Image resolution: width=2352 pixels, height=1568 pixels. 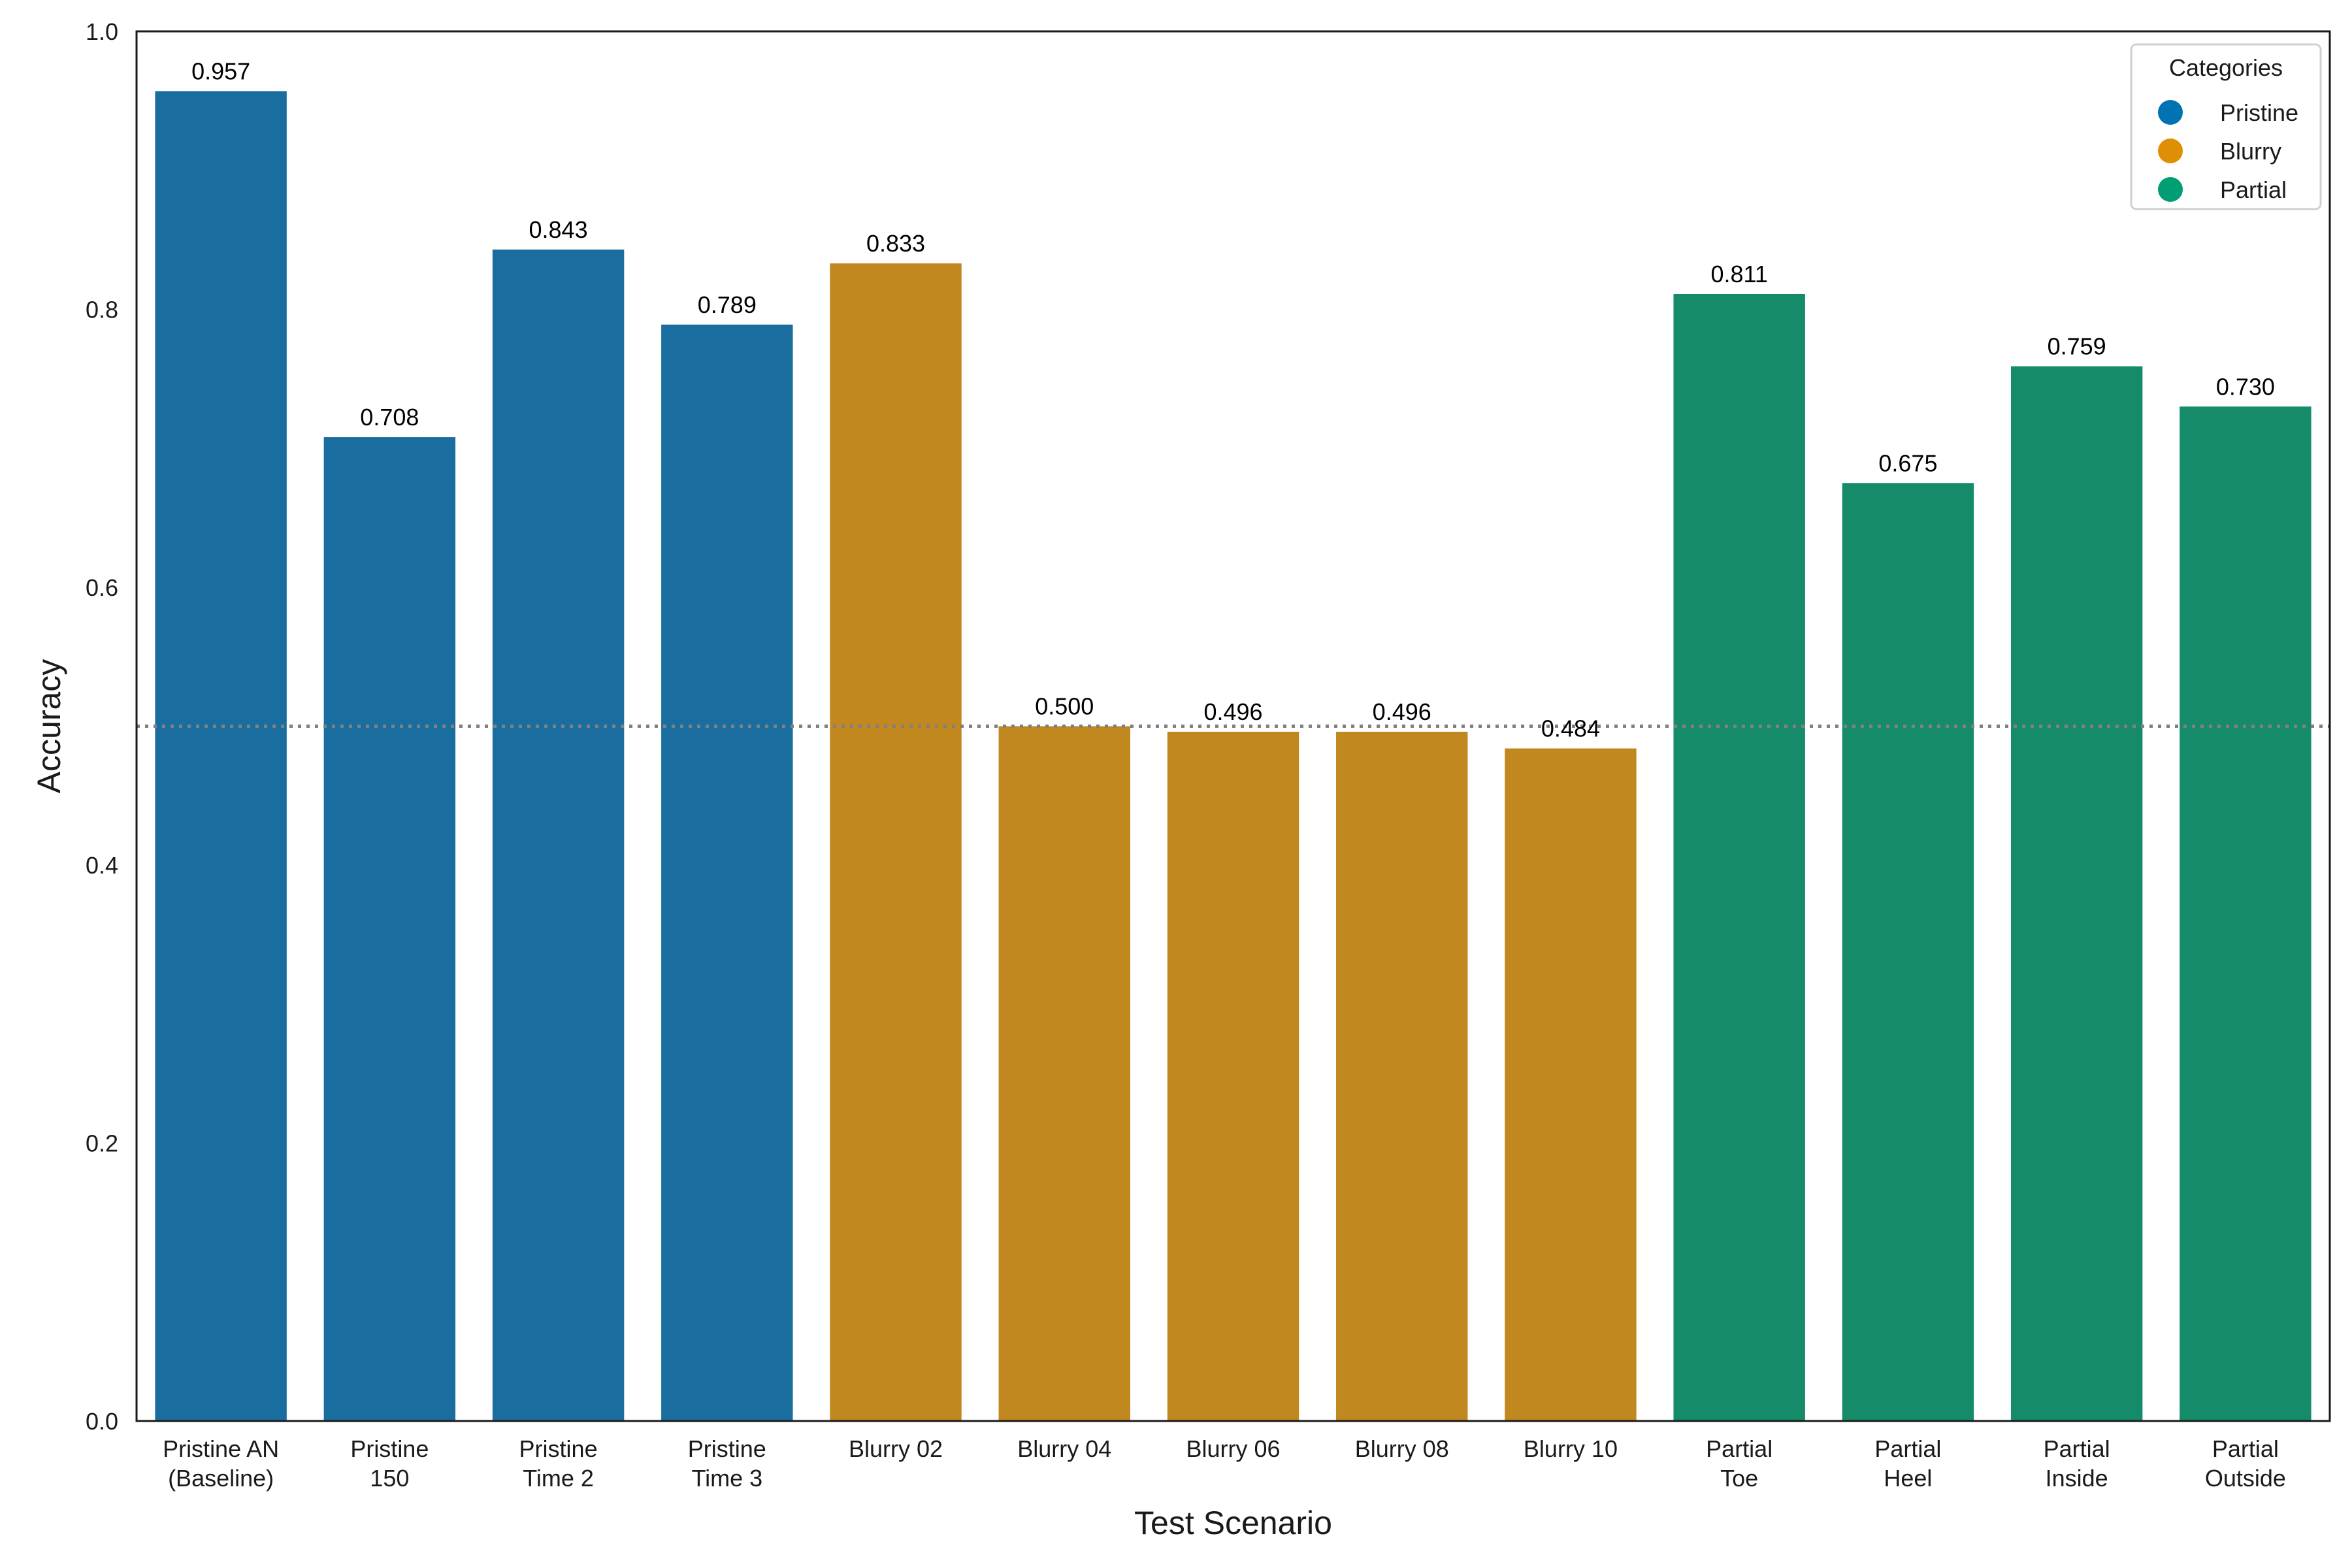 What do you see at coordinates (727, 304) in the screenshot?
I see `value-label-pristine-time-3: 0.789` at bounding box center [727, 304].